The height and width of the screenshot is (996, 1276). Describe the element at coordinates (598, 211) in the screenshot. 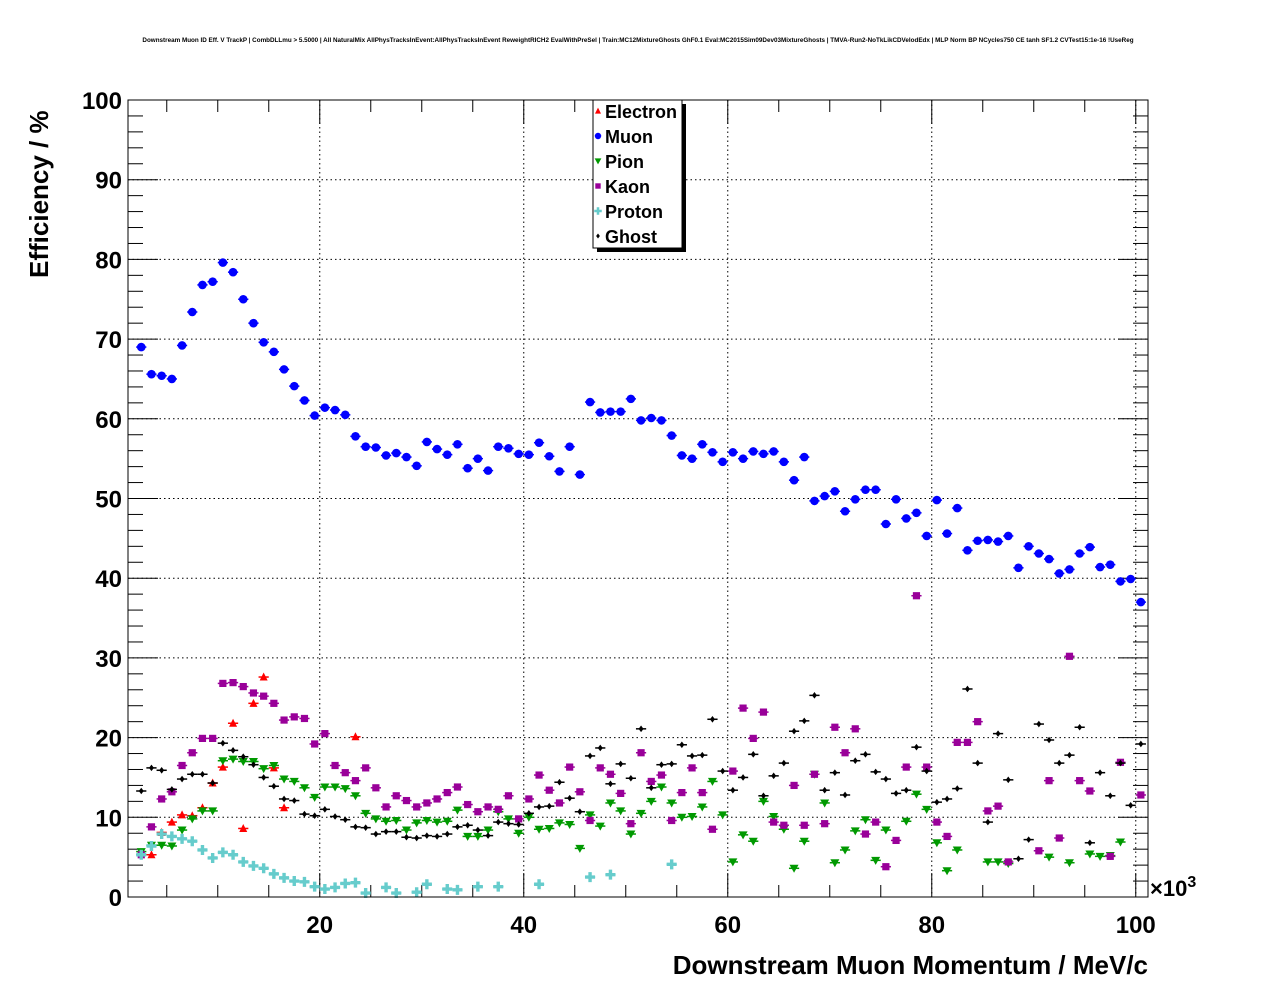

I see `legend-marker-proton` at that location.